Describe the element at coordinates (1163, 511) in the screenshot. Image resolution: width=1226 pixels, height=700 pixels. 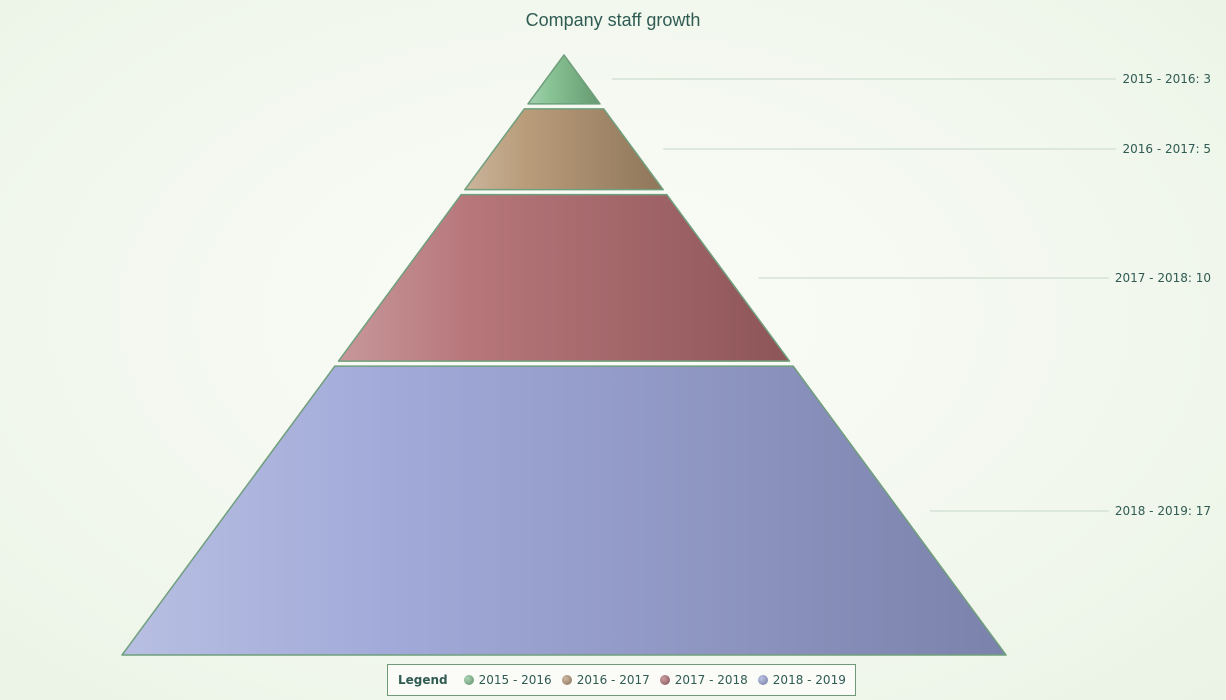
I see `data-label: 2018 - 2019: 17` at that location.